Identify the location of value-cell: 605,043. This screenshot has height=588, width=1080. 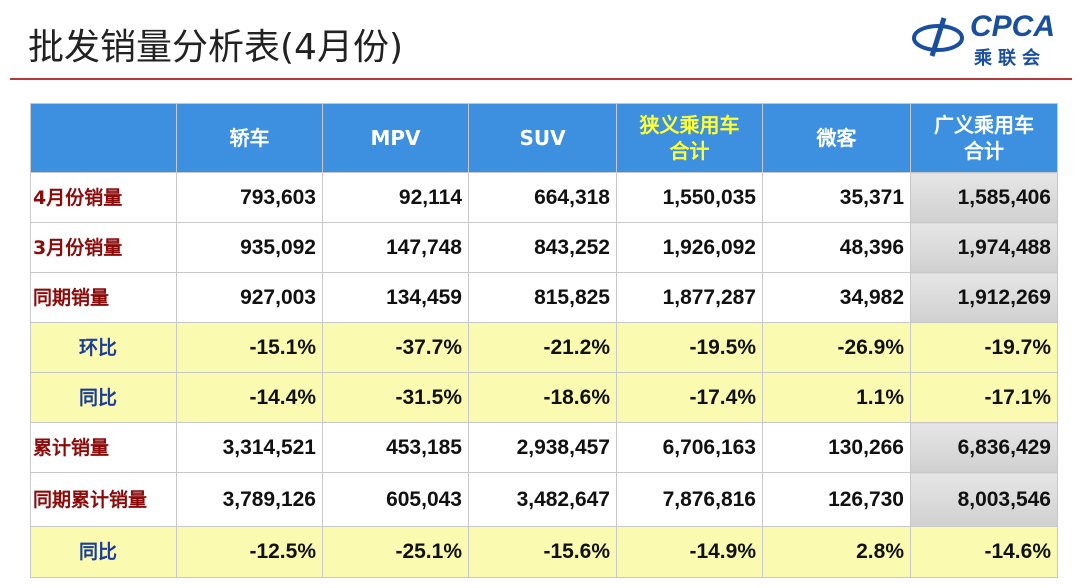
(395, 499).